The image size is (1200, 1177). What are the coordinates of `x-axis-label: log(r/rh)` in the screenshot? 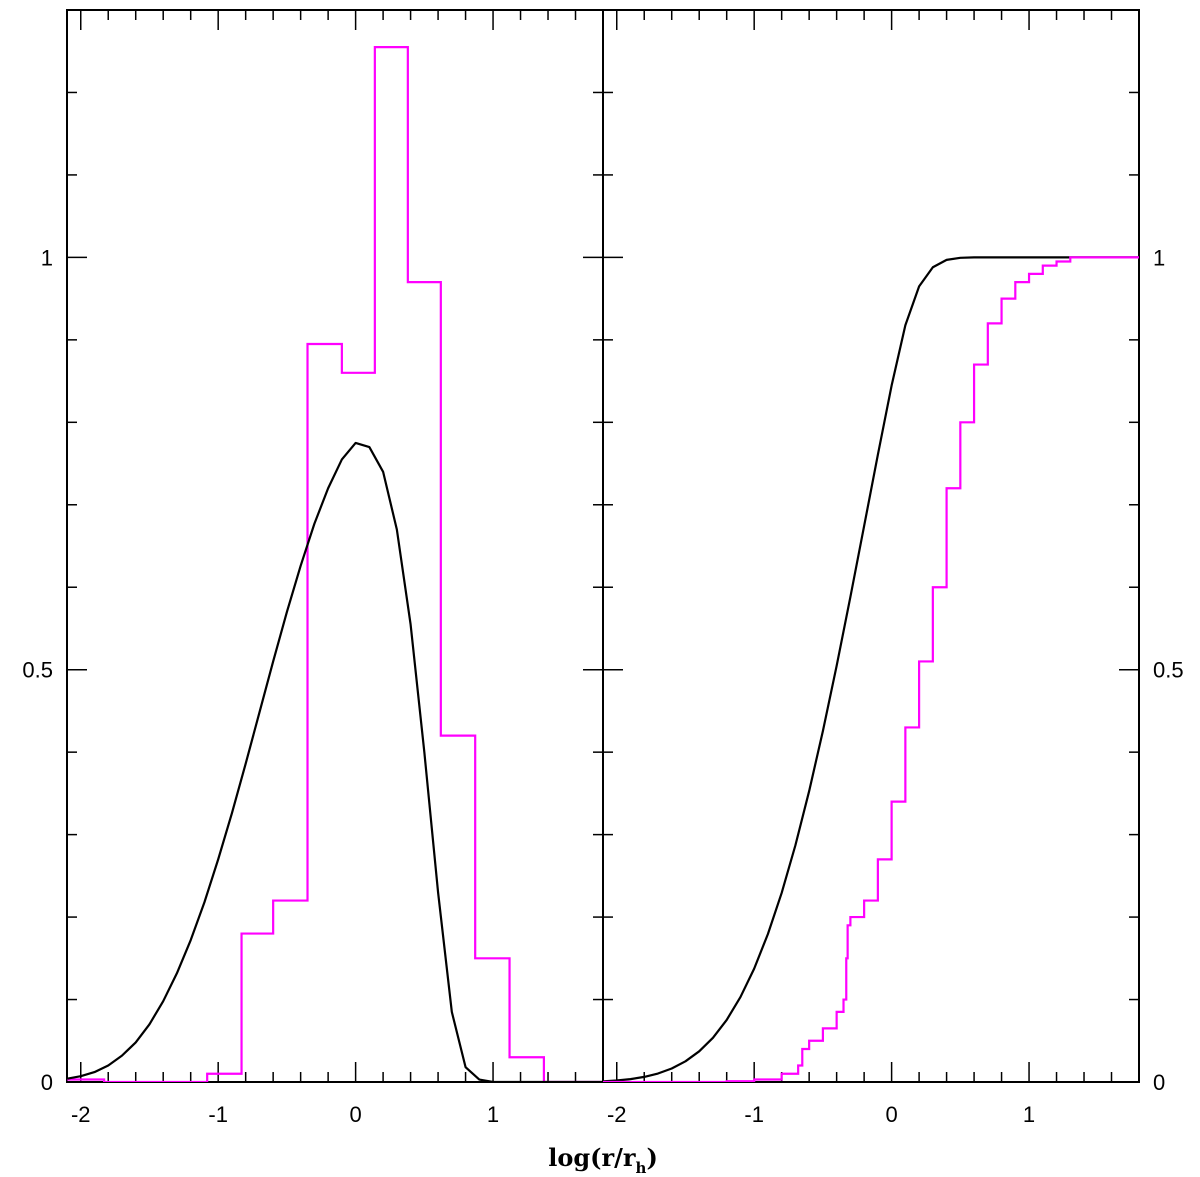 It's located at (603, 1160).